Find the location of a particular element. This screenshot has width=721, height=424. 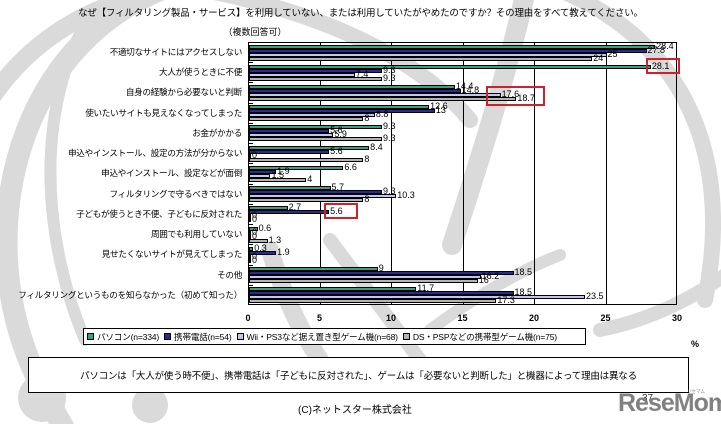

resemom-logo-kana: リセマム is located at coordinates (696, 391).